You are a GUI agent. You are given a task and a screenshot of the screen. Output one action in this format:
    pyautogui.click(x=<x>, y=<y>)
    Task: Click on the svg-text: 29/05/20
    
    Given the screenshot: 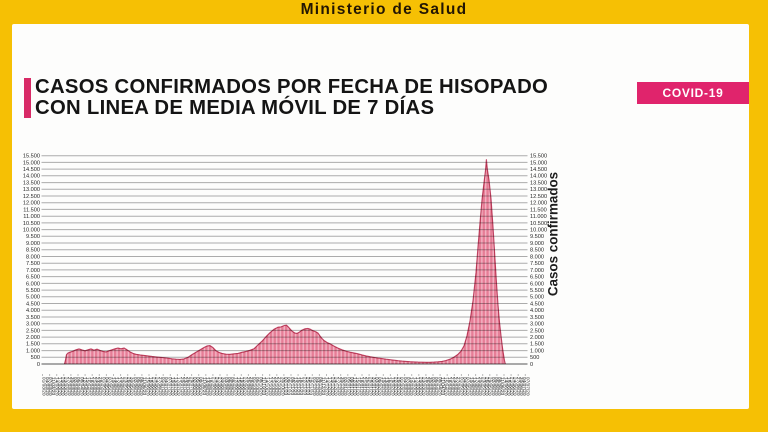 What is the action you would take?
    pyautogui.click(x=490, y=386)
    